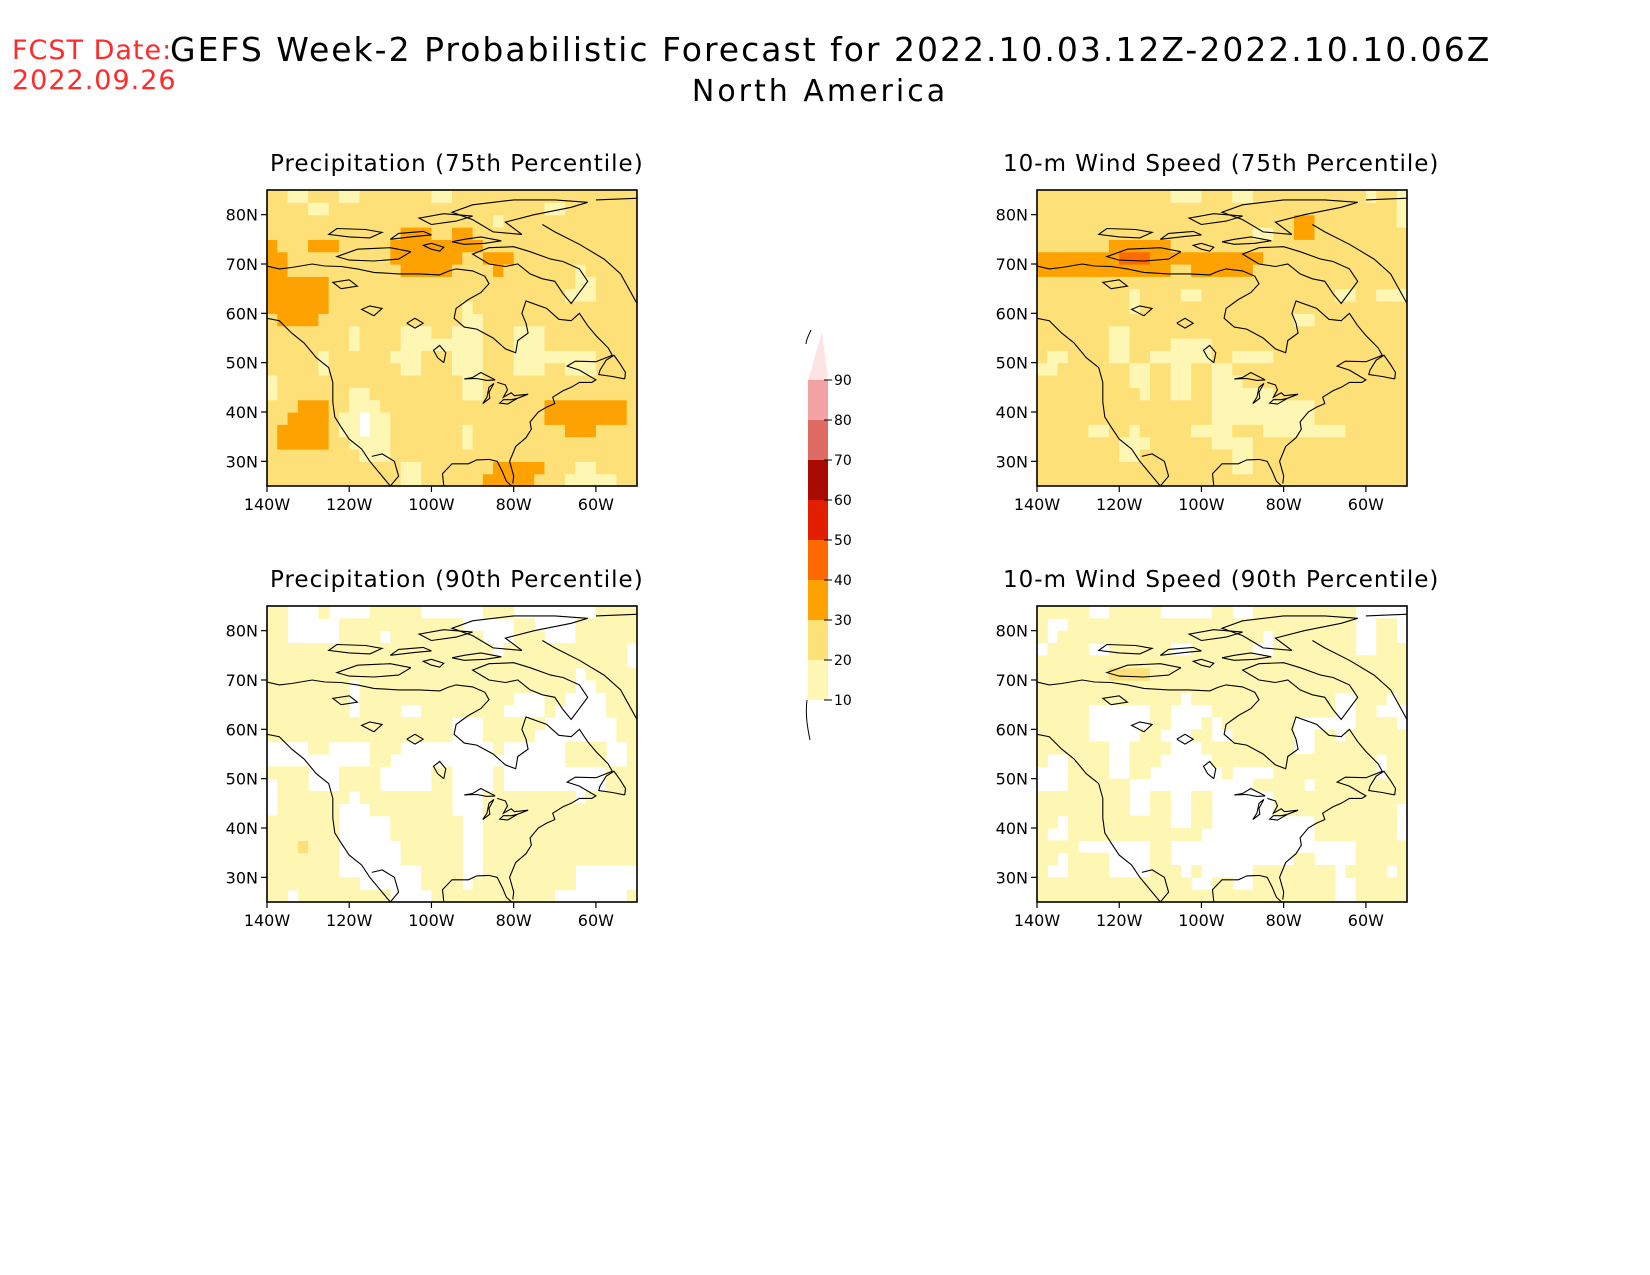 The width and height of the screenshot is (1650, 1275). I want to click on region-subtitle: North America, so click(820, 91).